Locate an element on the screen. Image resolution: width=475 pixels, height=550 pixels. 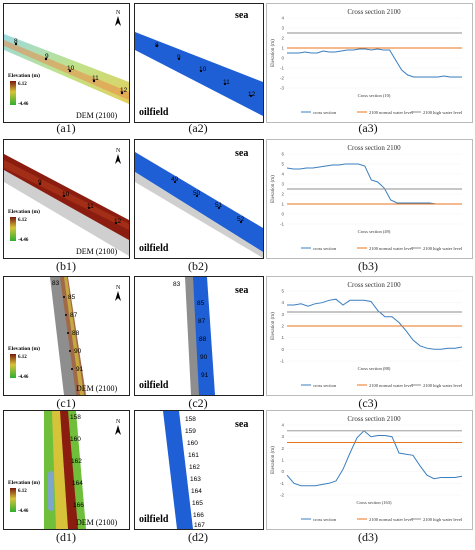
svg-text: 87 is located at coordinates (202, 321).